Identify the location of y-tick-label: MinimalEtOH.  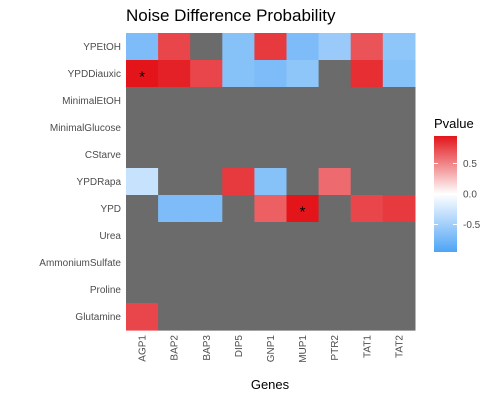
(91, 101).